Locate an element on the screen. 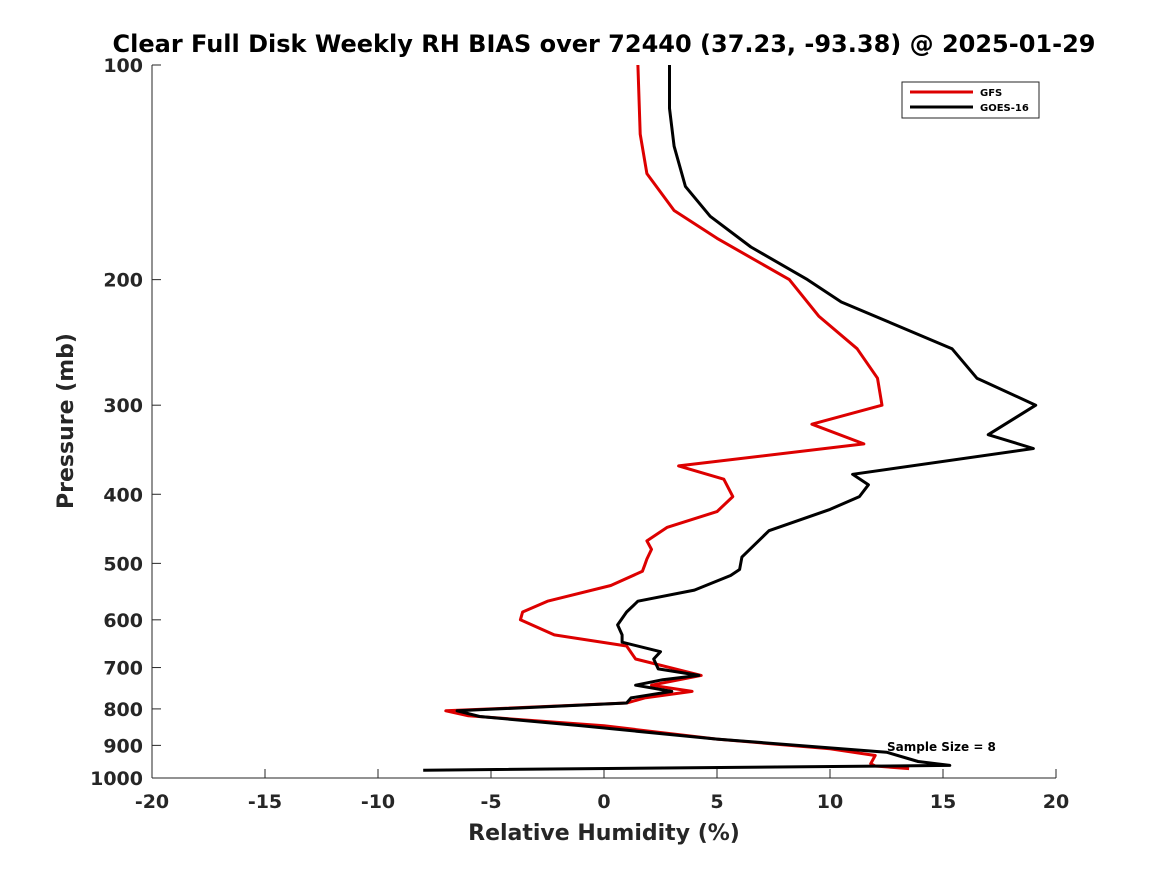 This screenshot has width=1167, height=875. y-tick-label: 300 is located at coordinates (123, 406).